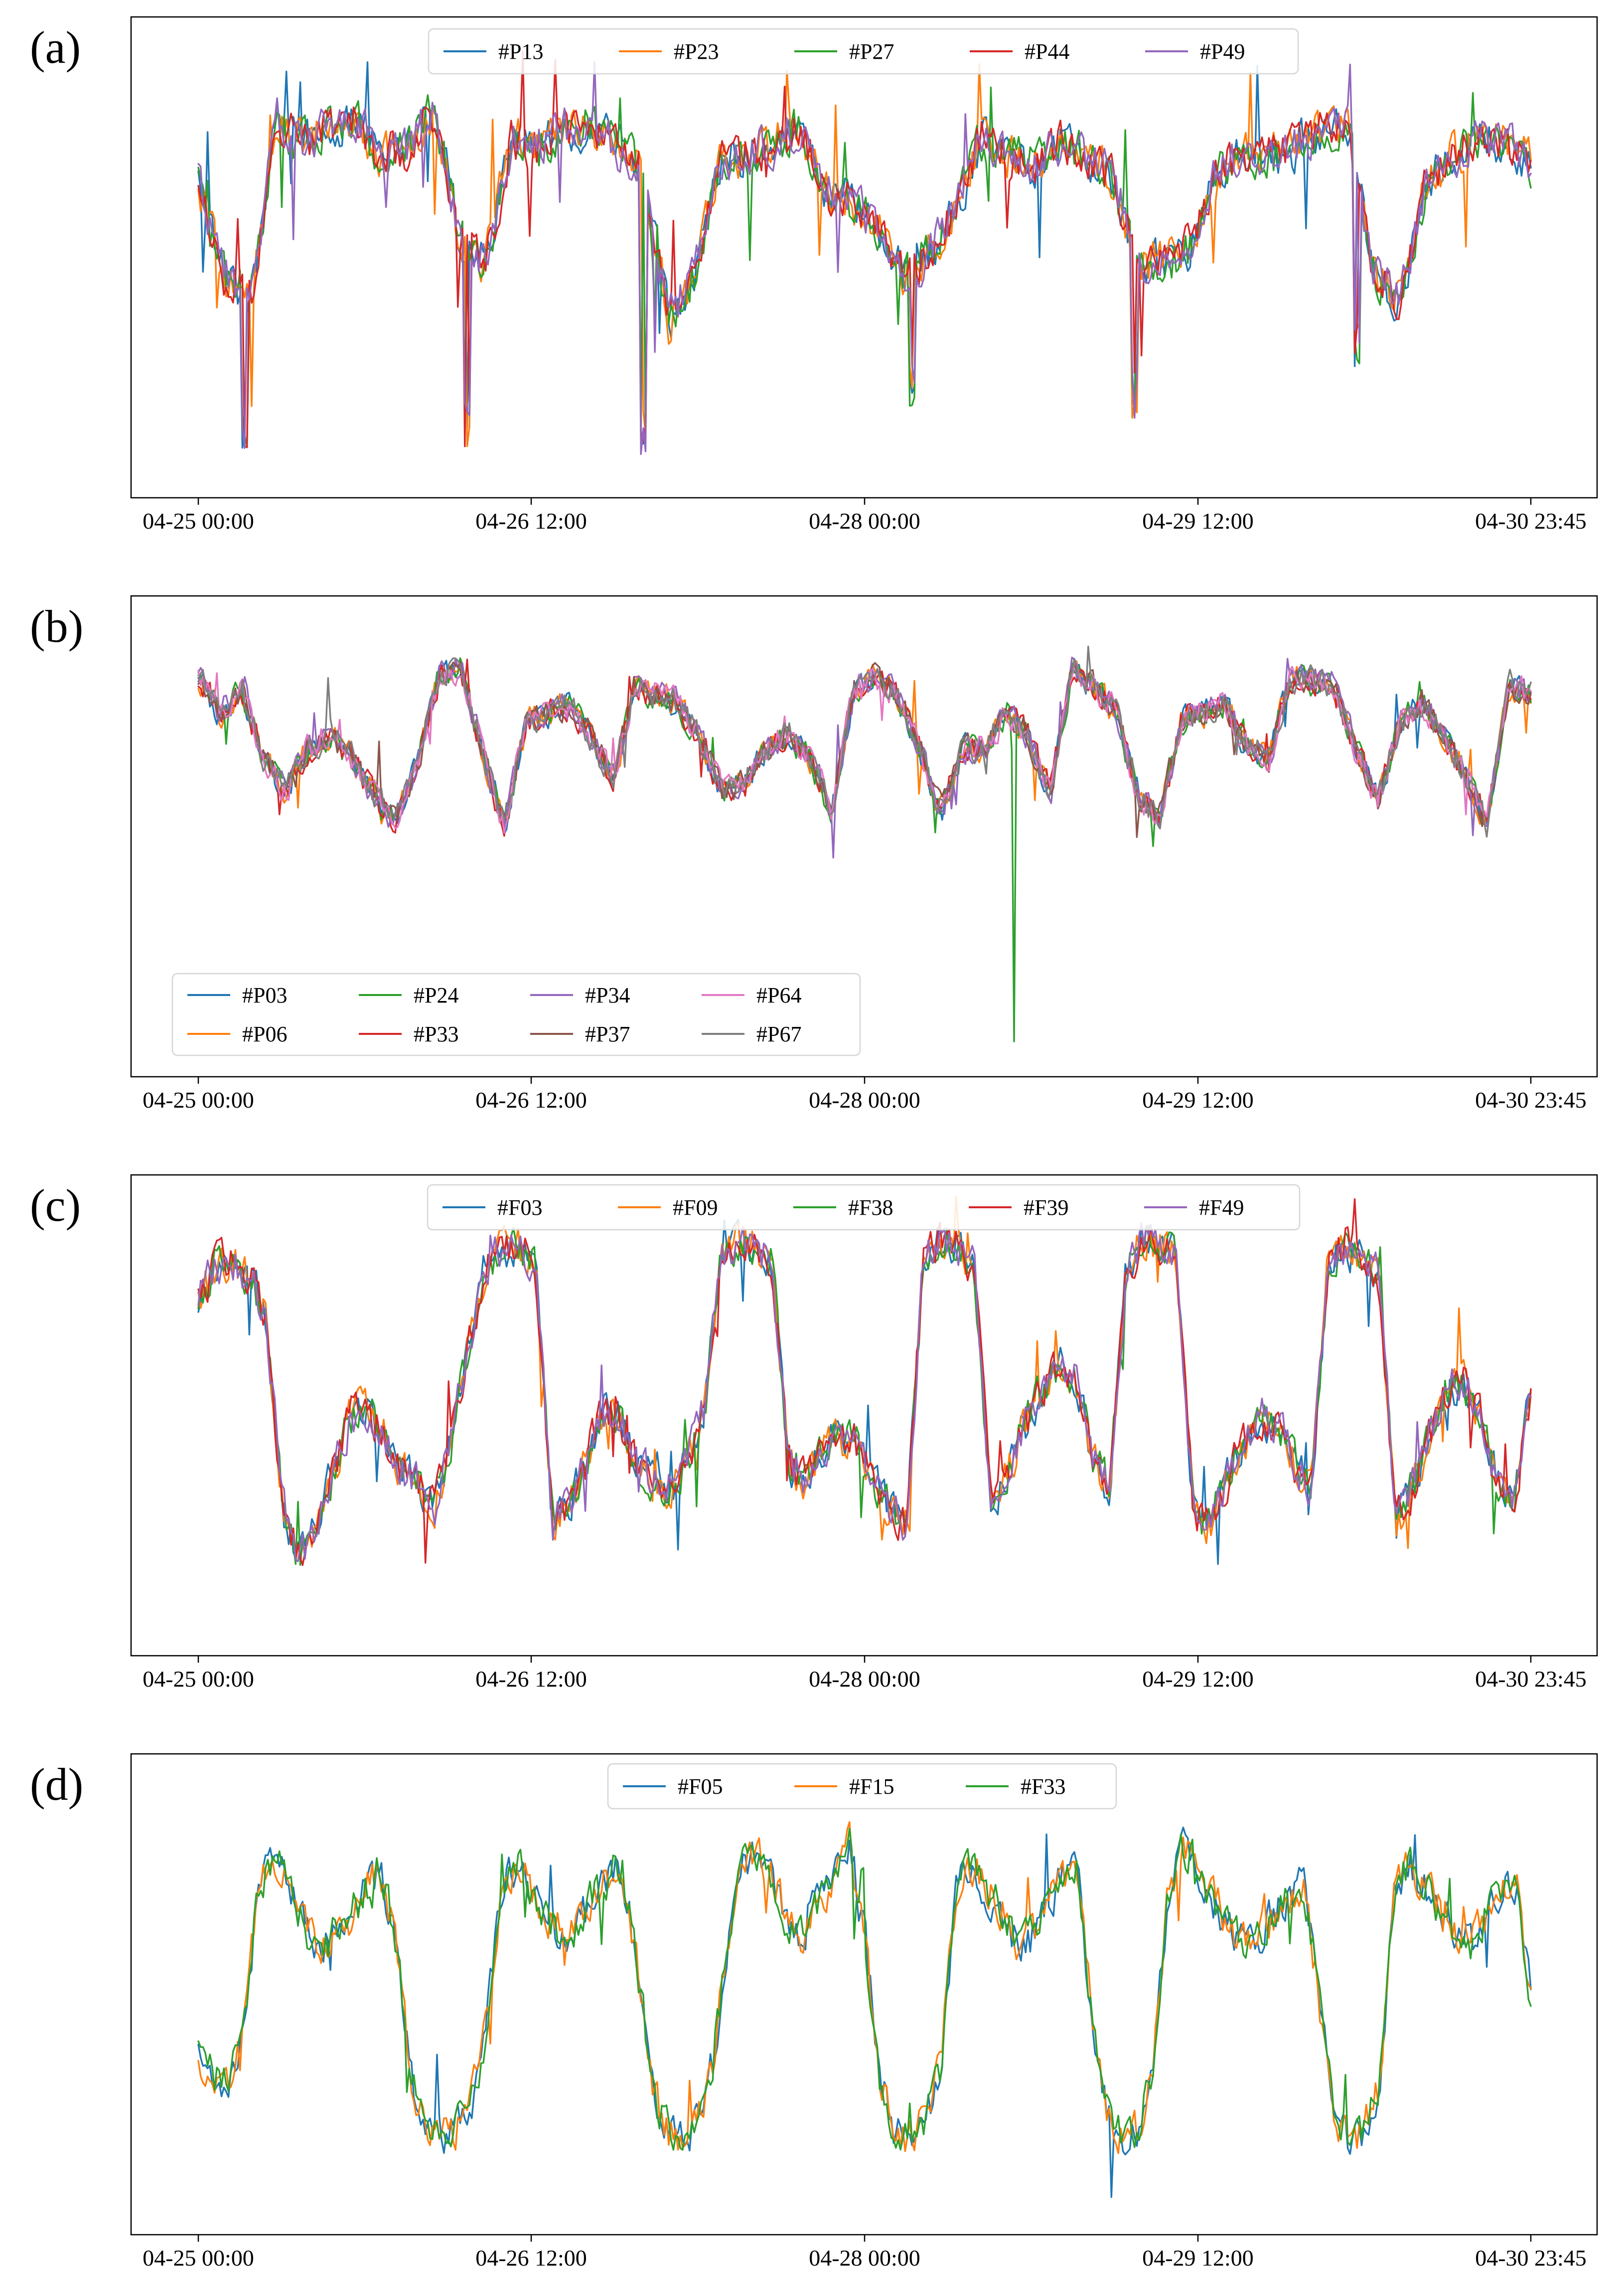 This screenshot has height=2290, width=1624. I want to click on series-line-f33, so click(865, 1989).